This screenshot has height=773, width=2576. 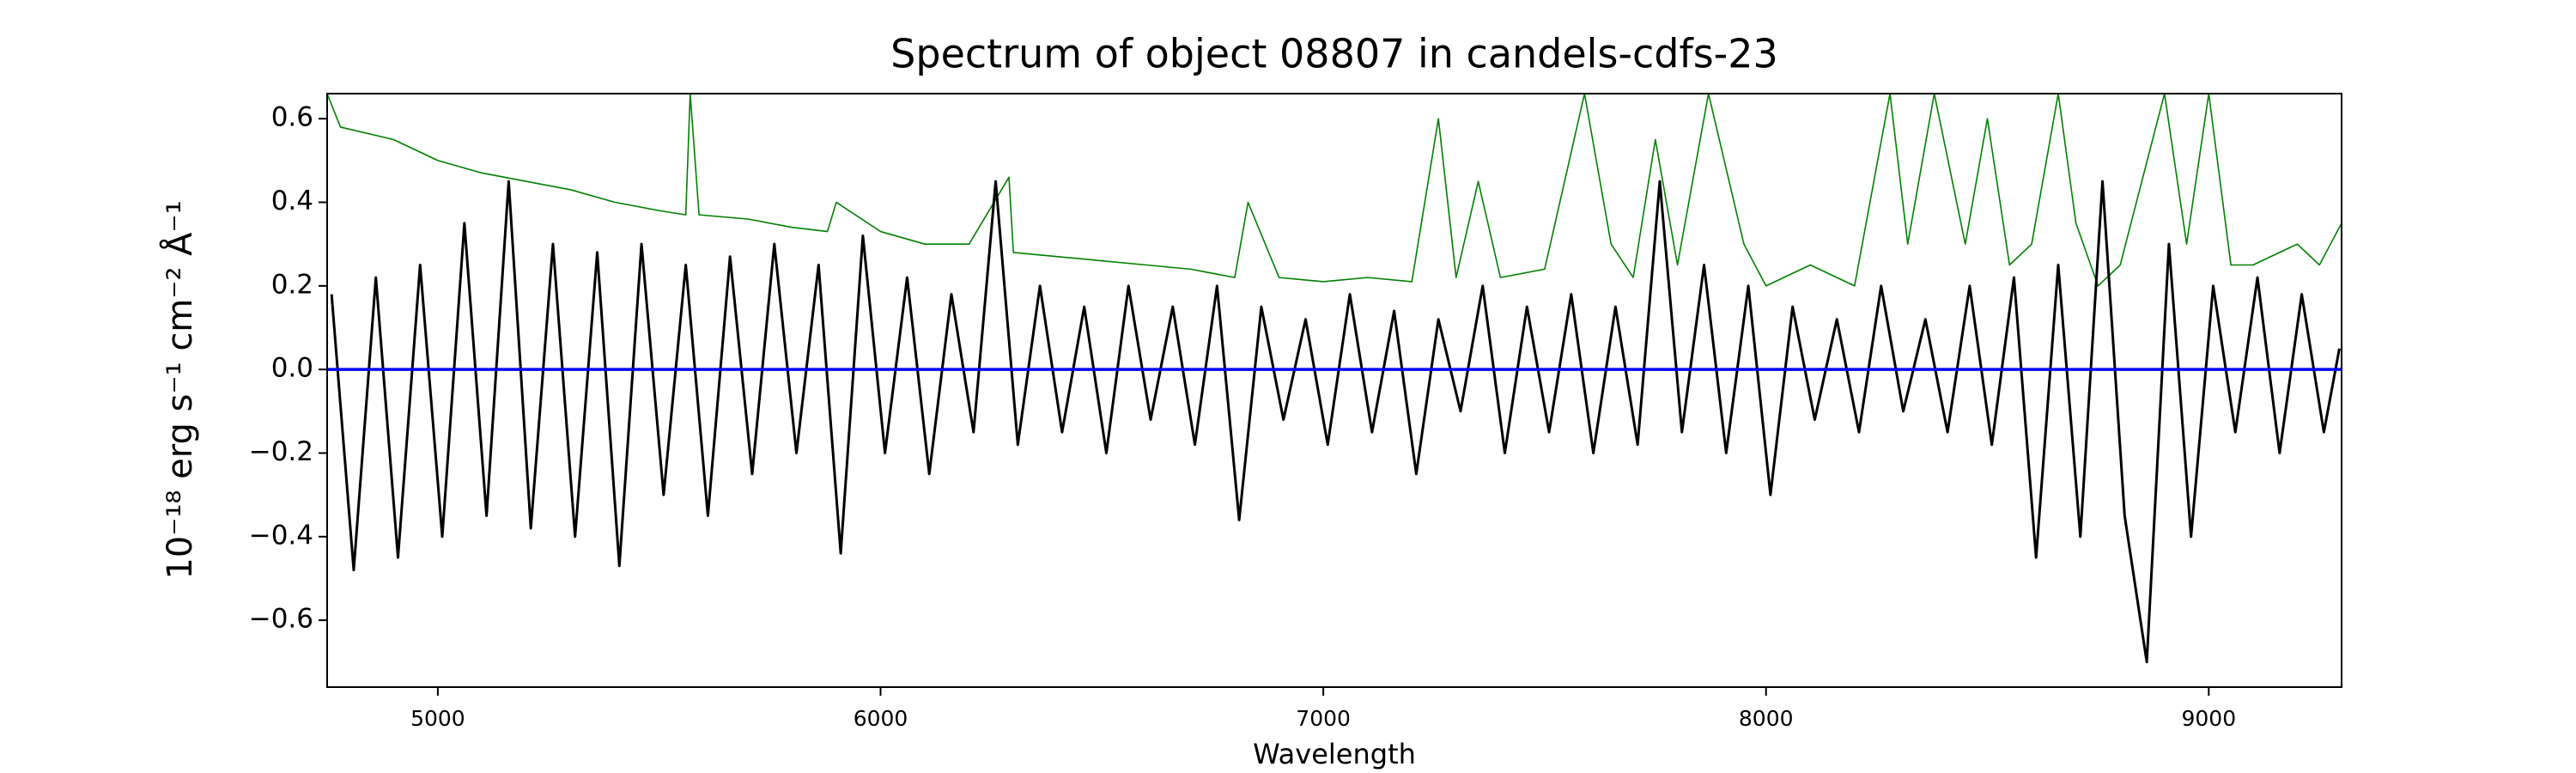 I want to click on y-tick-label: 0.0, so click(x=292, y=368).